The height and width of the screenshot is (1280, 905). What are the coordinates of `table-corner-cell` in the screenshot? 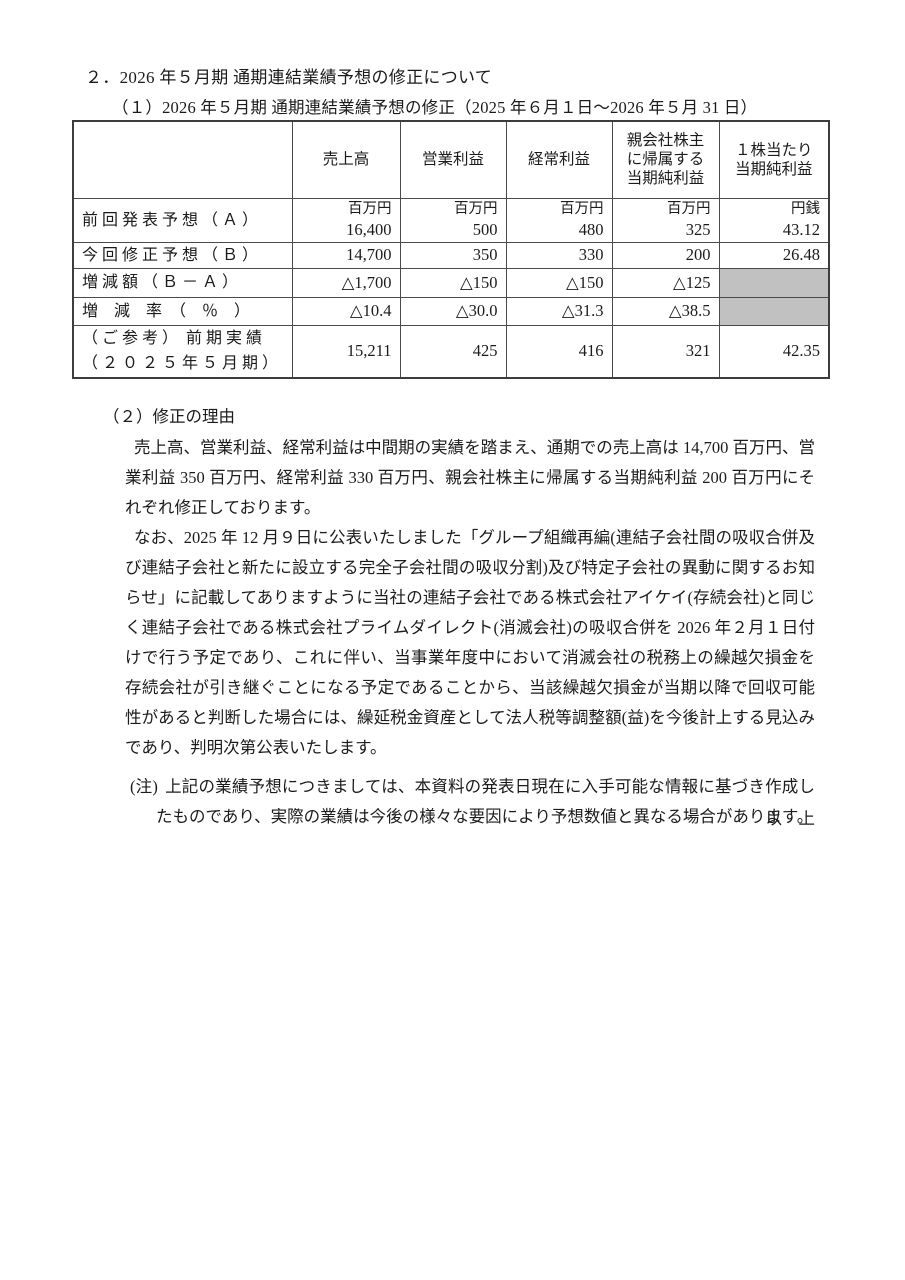 It's located at (182, 159).